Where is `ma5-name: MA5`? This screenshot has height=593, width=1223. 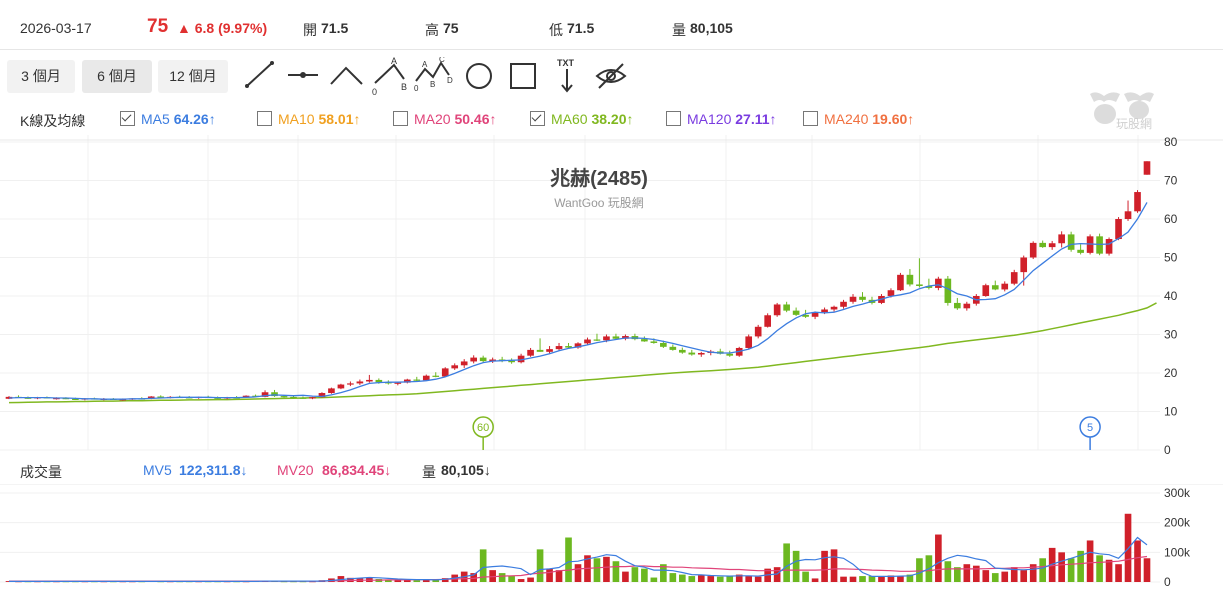
ma5-name: MA5 is located at coordinates (155, 119).